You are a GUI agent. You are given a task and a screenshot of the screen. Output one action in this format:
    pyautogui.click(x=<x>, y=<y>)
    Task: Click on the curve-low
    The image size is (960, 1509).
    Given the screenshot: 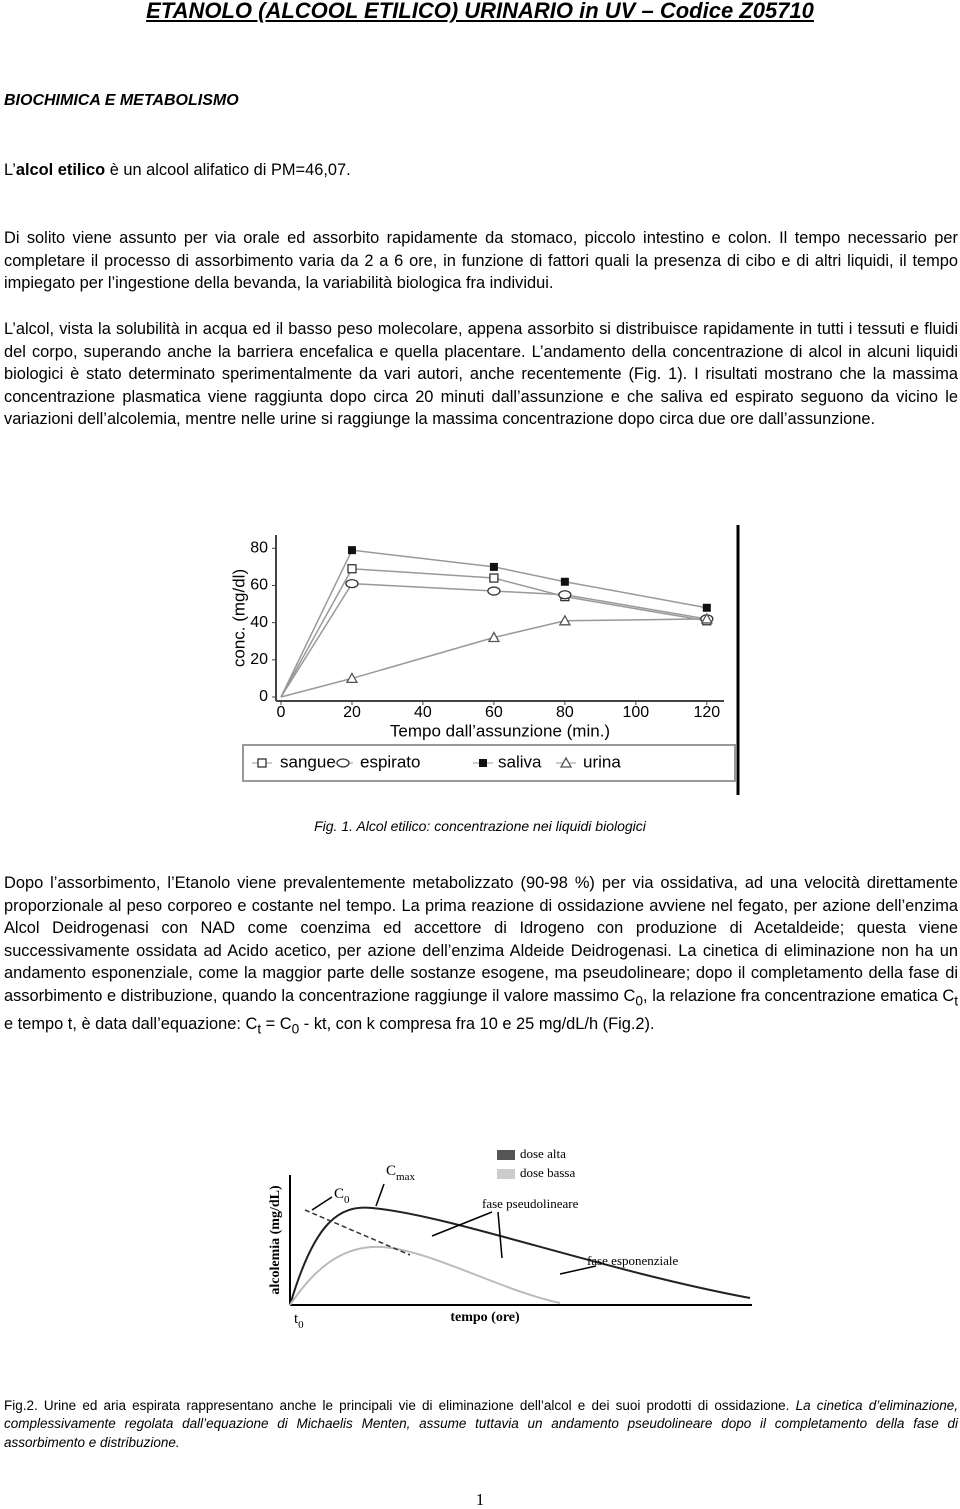 What is the action you would take?
    pyautogui.click(x=425, y=1275)
    